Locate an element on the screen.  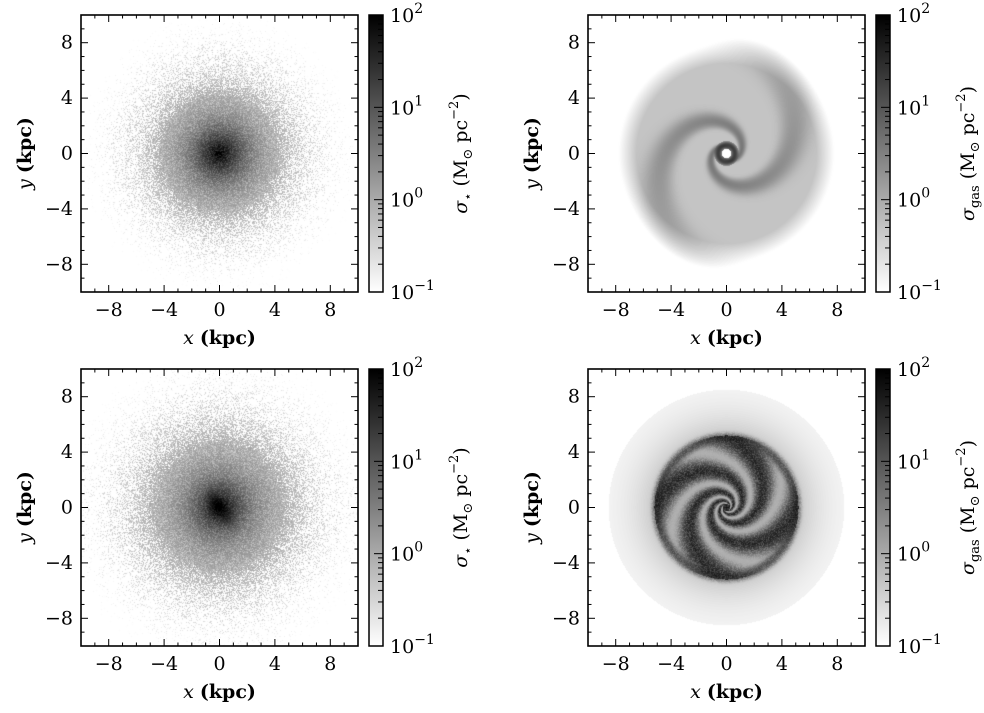
density-map-bottom-right is located at coordinates (726, 507).